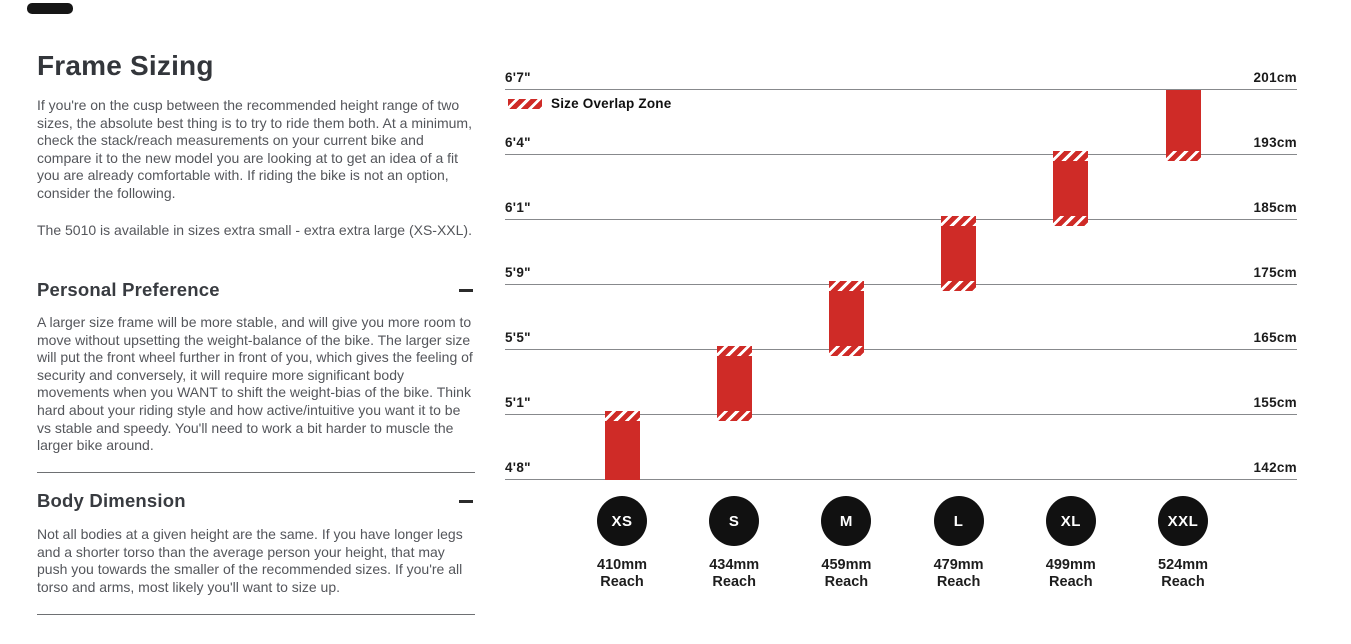 The height and width of the screenshot is (644, 1351). I want to click on height-label-ft: 6'4", so click(518, 142).